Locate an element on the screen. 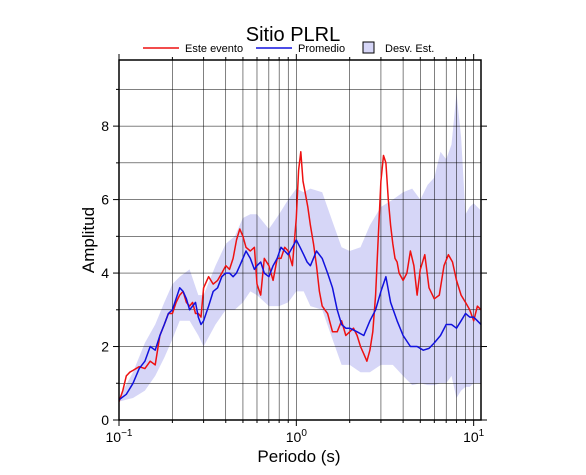 This screenshot has height=475, width=586. legend-item-este-evento: Este evento is located at coordinates (193, 49).